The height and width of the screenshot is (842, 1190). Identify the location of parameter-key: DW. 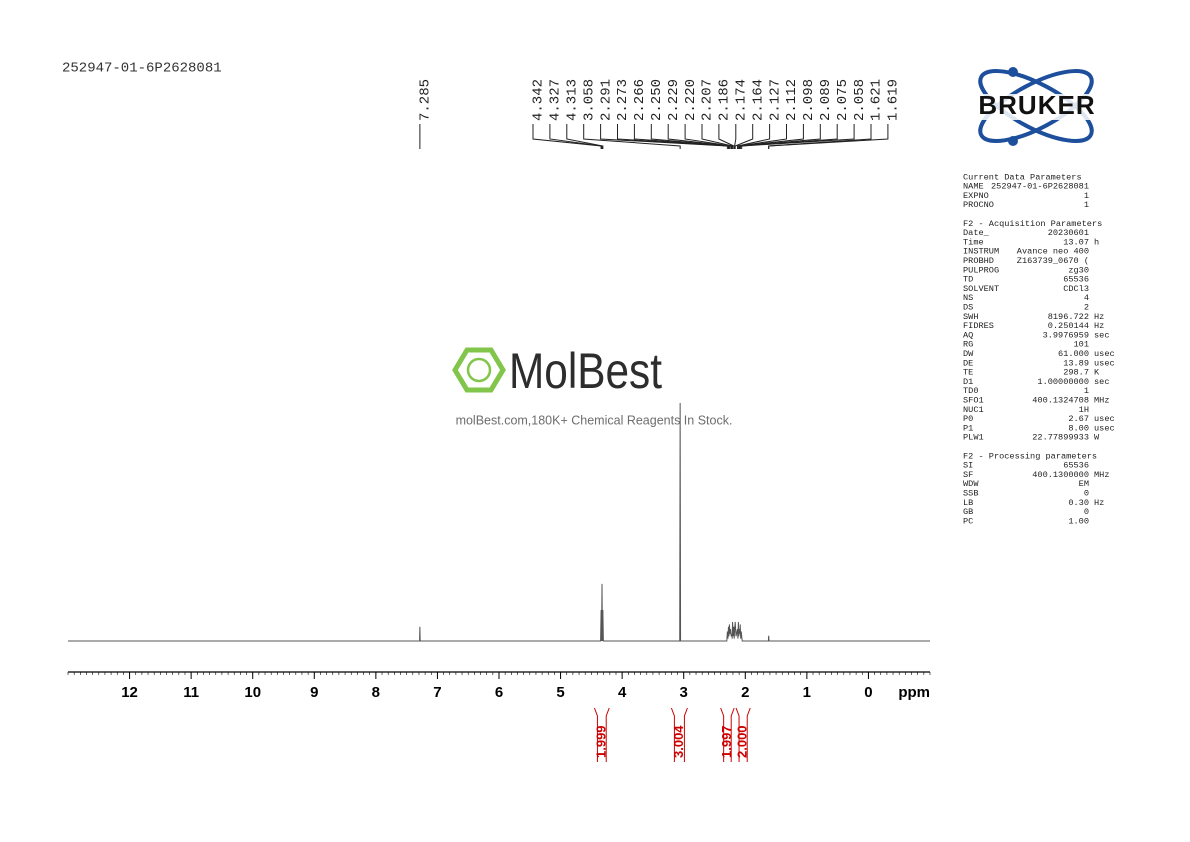
(968, 354).